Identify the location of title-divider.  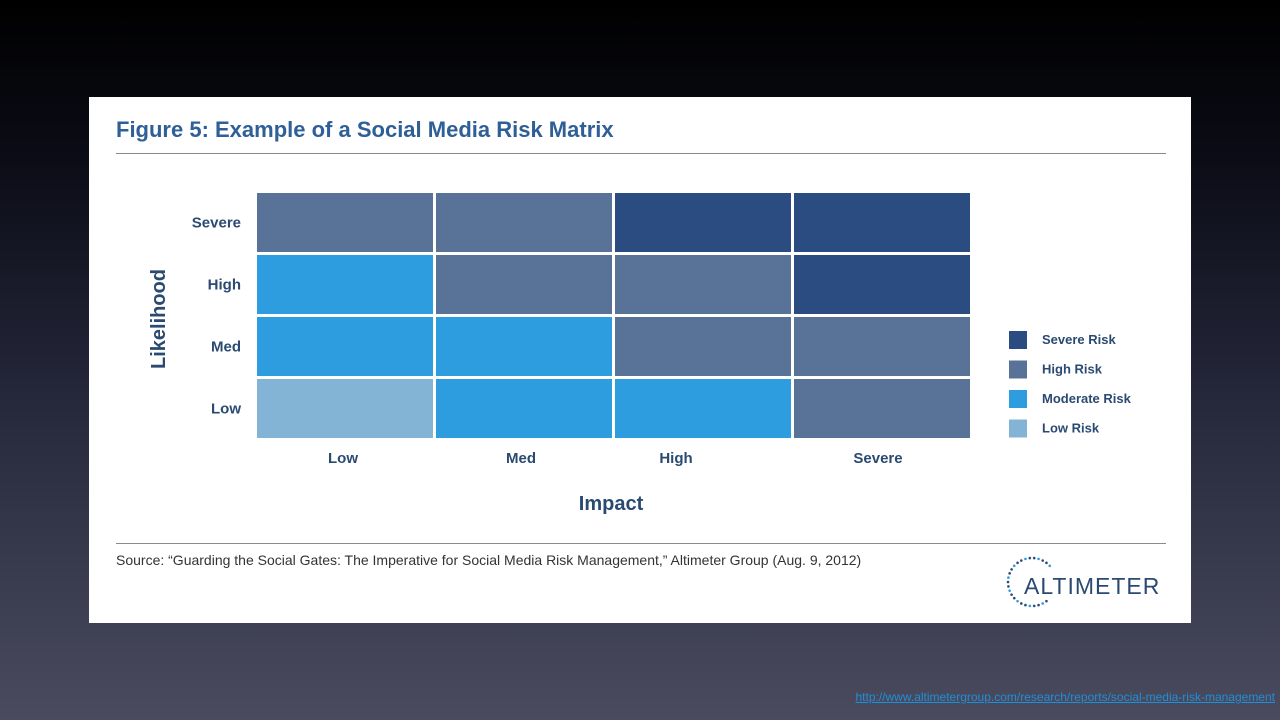
(641, 153).